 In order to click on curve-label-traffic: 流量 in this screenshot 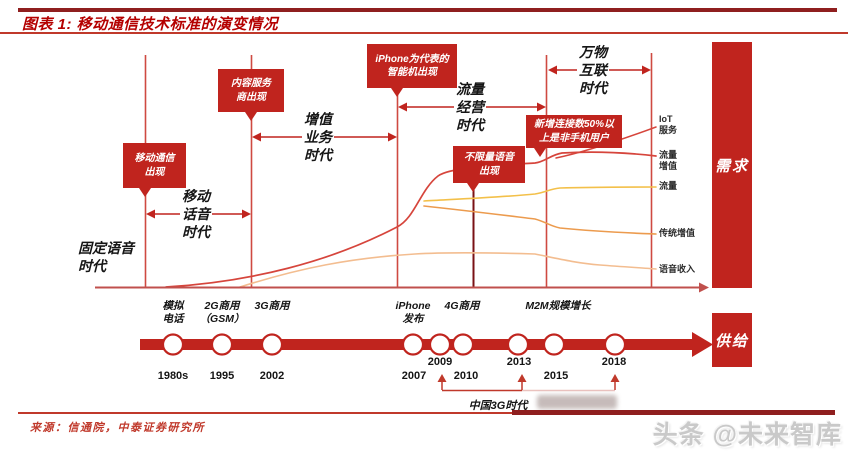, I will do `click(668, 186)`.